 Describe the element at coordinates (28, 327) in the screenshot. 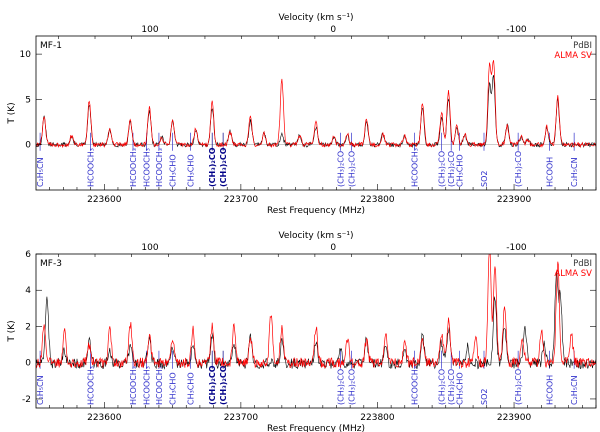

I see `y-tick-label: 2` at that location.